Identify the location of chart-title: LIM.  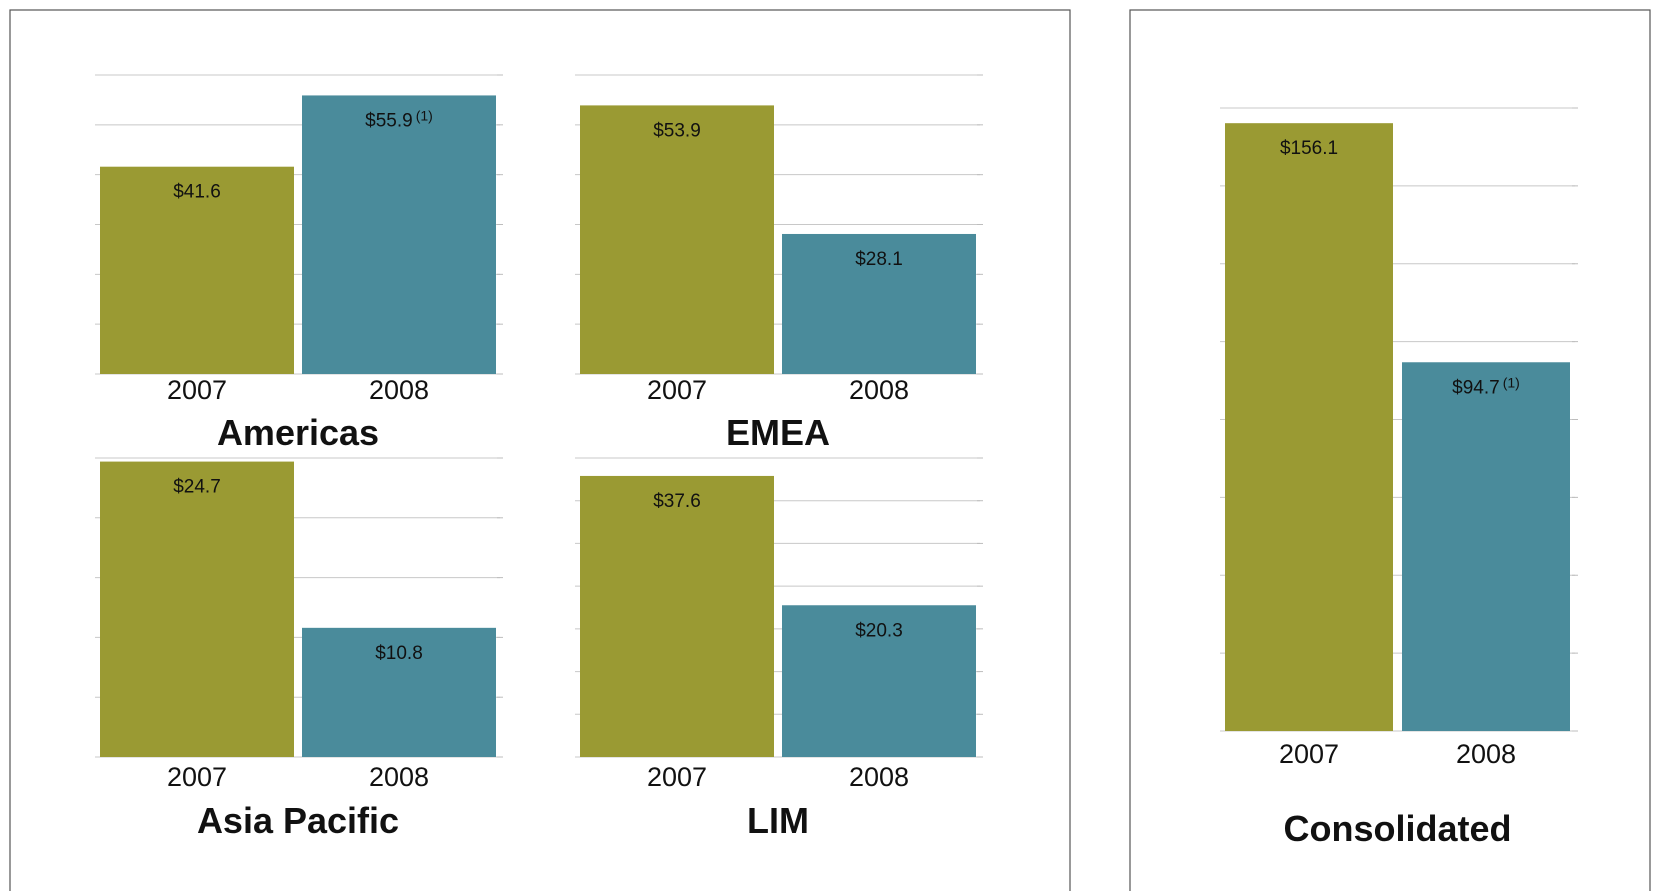
(778, 820).